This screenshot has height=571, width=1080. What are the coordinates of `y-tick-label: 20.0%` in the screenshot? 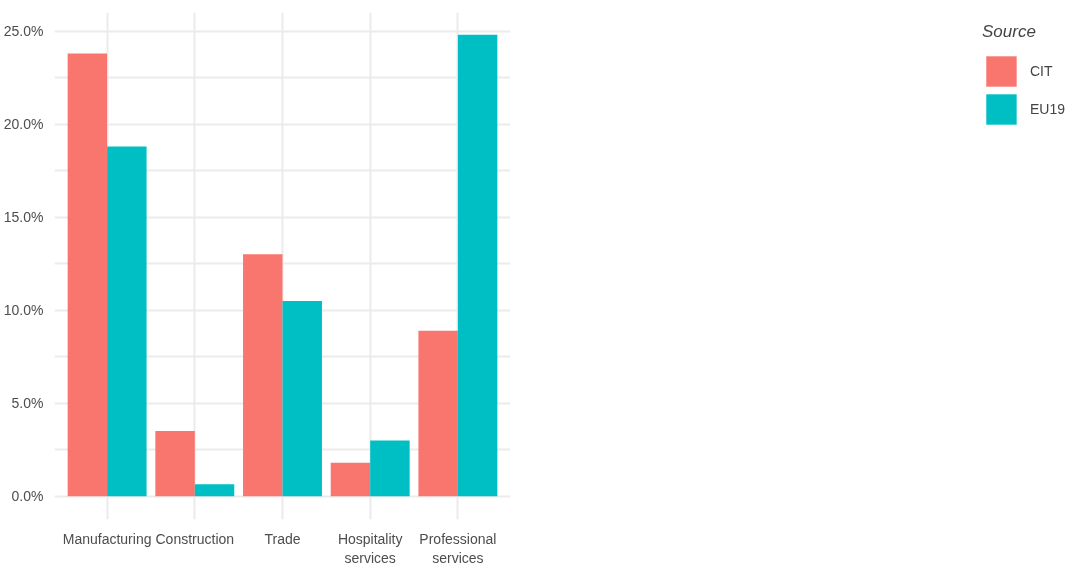 It's located at (23, 124).